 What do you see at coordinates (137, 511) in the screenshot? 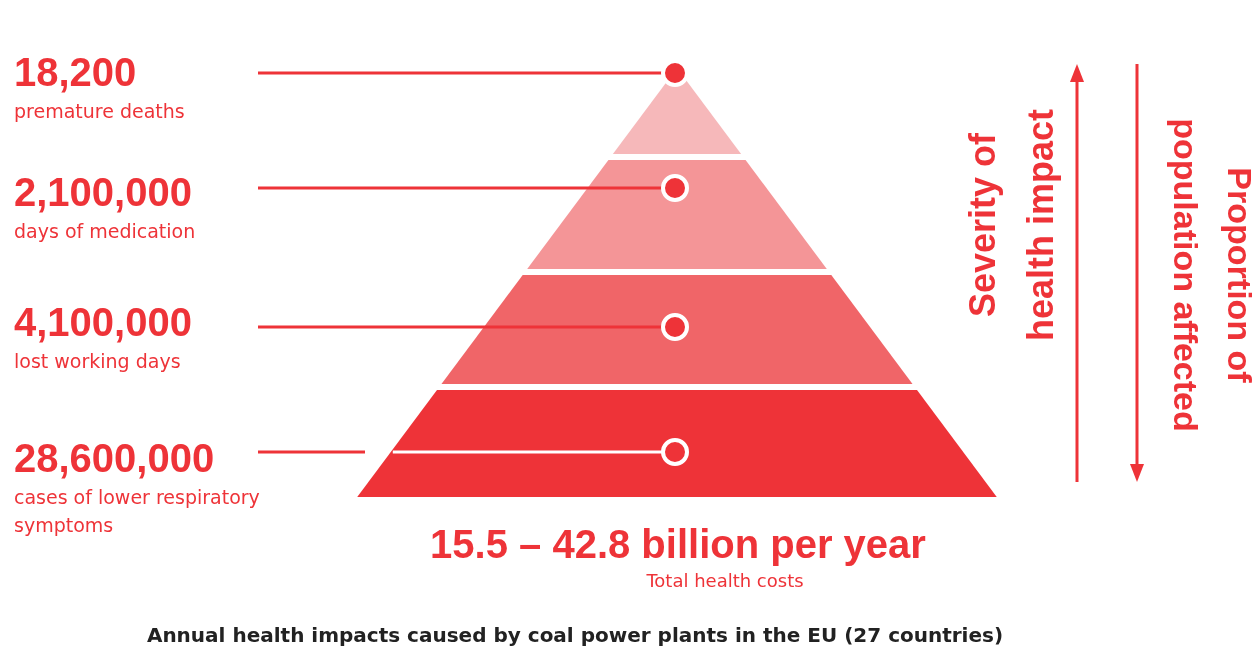
I see `category-label: cases of lower respiratory symptoms` at bounding box center [137, 511].